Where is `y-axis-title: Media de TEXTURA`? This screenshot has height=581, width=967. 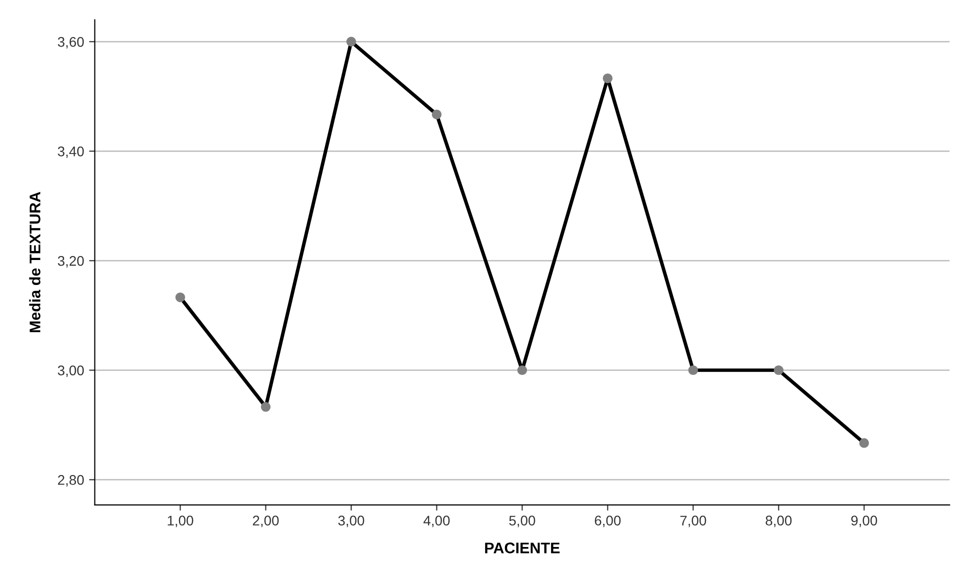
y-axis-title: Media de TEXTURA is located at coordinates (34, 262).